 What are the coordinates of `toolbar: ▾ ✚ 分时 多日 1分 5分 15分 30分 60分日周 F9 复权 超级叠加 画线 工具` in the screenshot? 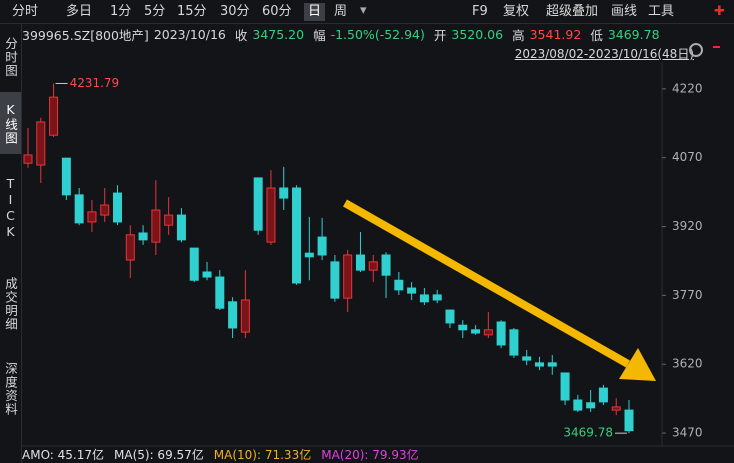 It's located at (367, 12).